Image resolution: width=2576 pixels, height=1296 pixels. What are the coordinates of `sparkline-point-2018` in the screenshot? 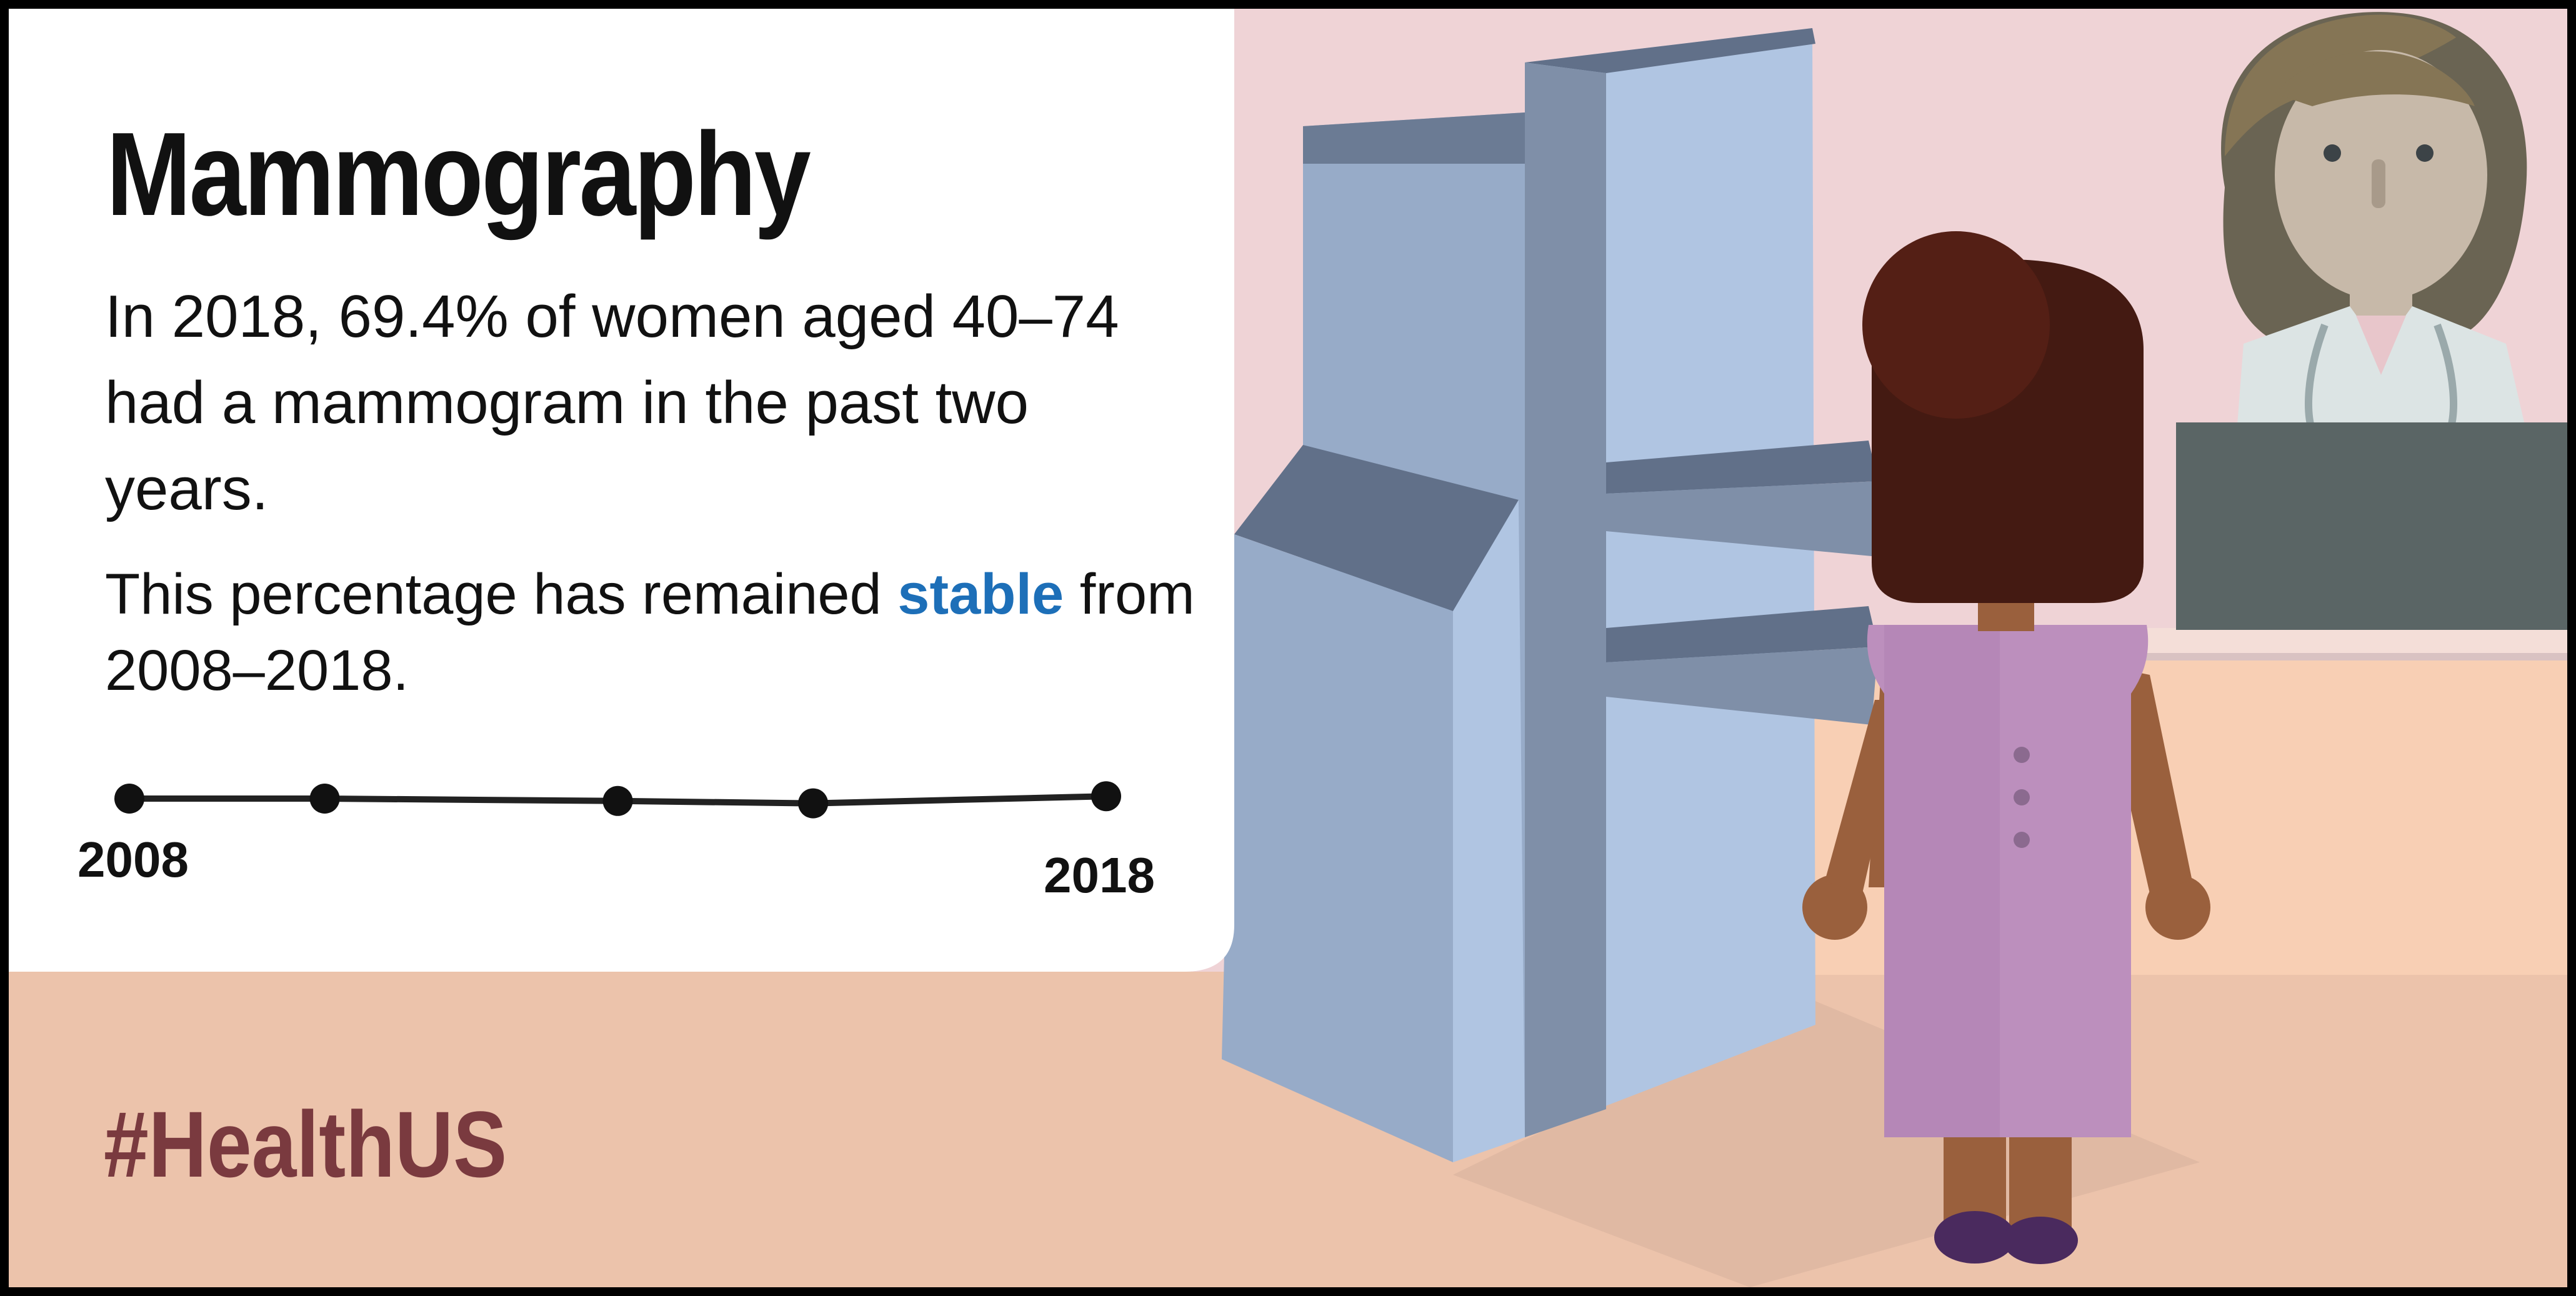 It's located at (1106, 796).